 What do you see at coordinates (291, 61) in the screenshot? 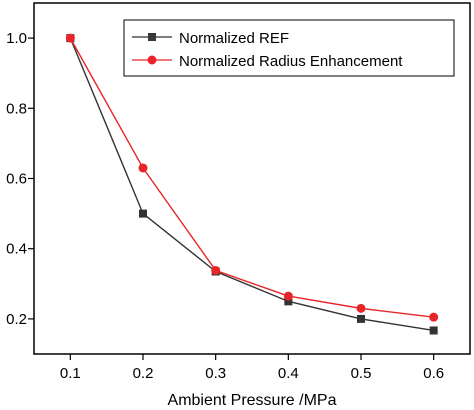
I see `legend-label-radius: Normalized Radius Enhancement` at bounding box center [291, 61].